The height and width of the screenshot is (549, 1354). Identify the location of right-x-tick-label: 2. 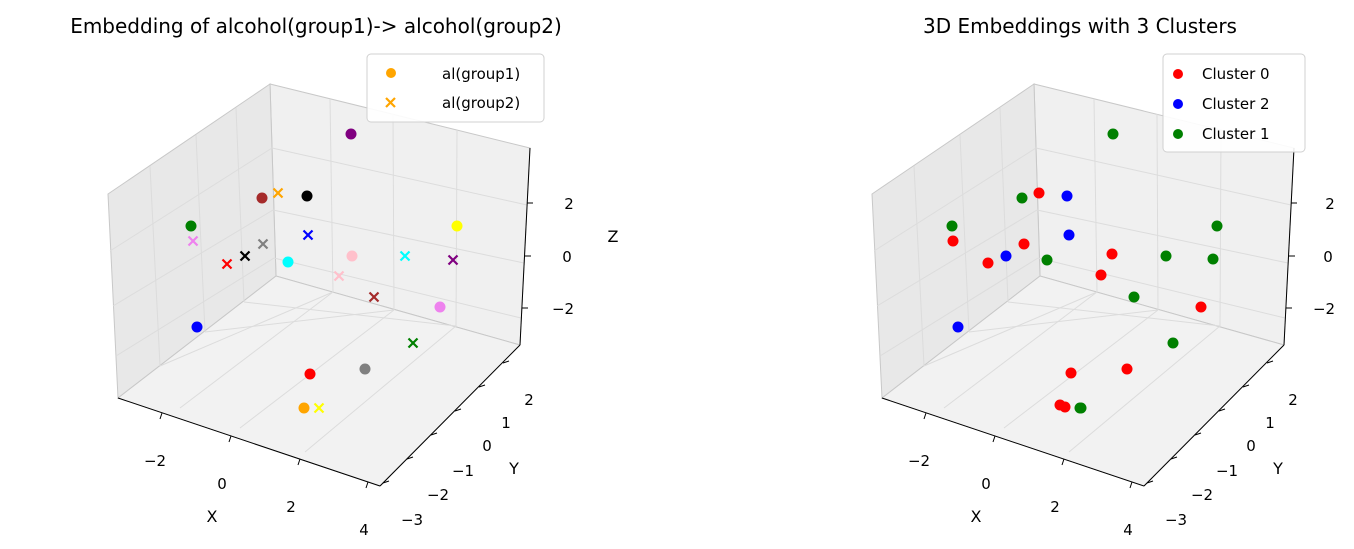
(1055, 507).